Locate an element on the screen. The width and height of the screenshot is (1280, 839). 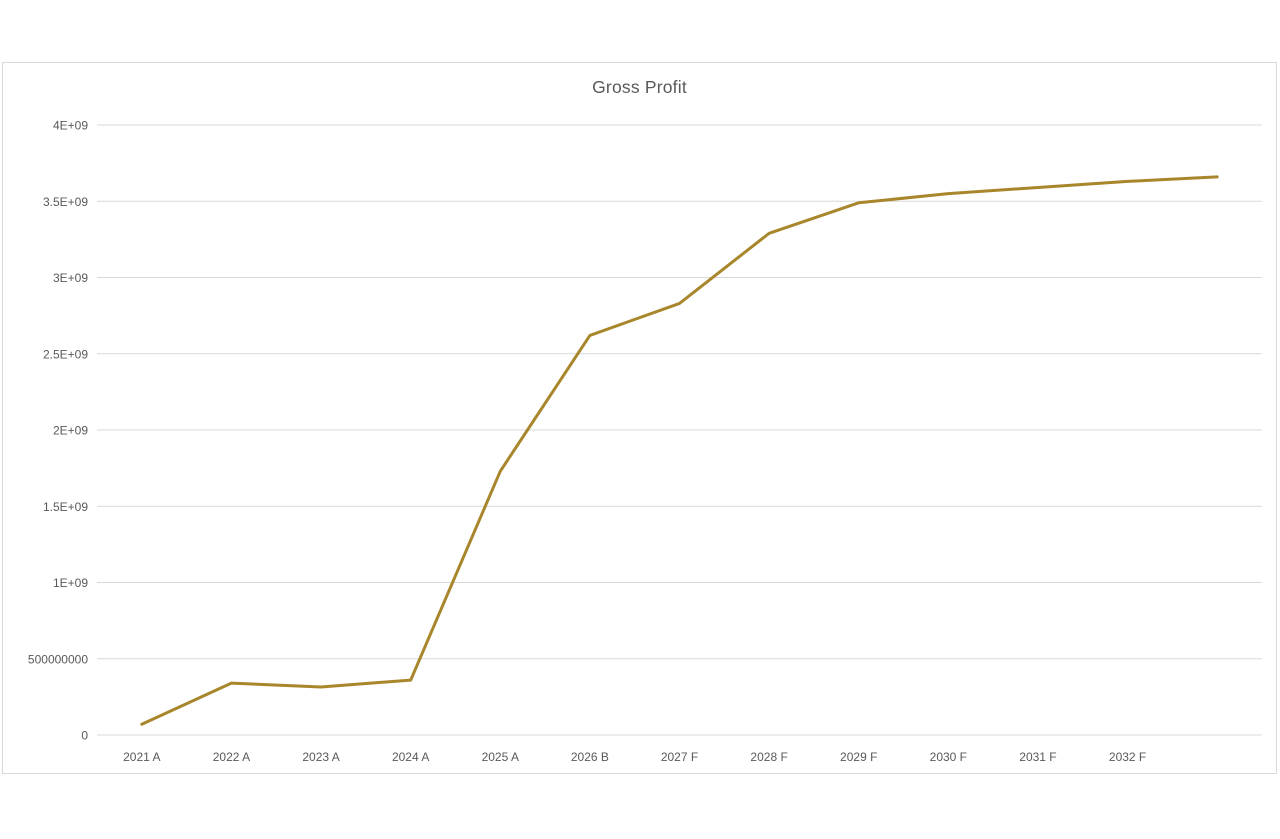
y-axis-tick-label: 2.5E+09 is located at coordinates (65, 354).